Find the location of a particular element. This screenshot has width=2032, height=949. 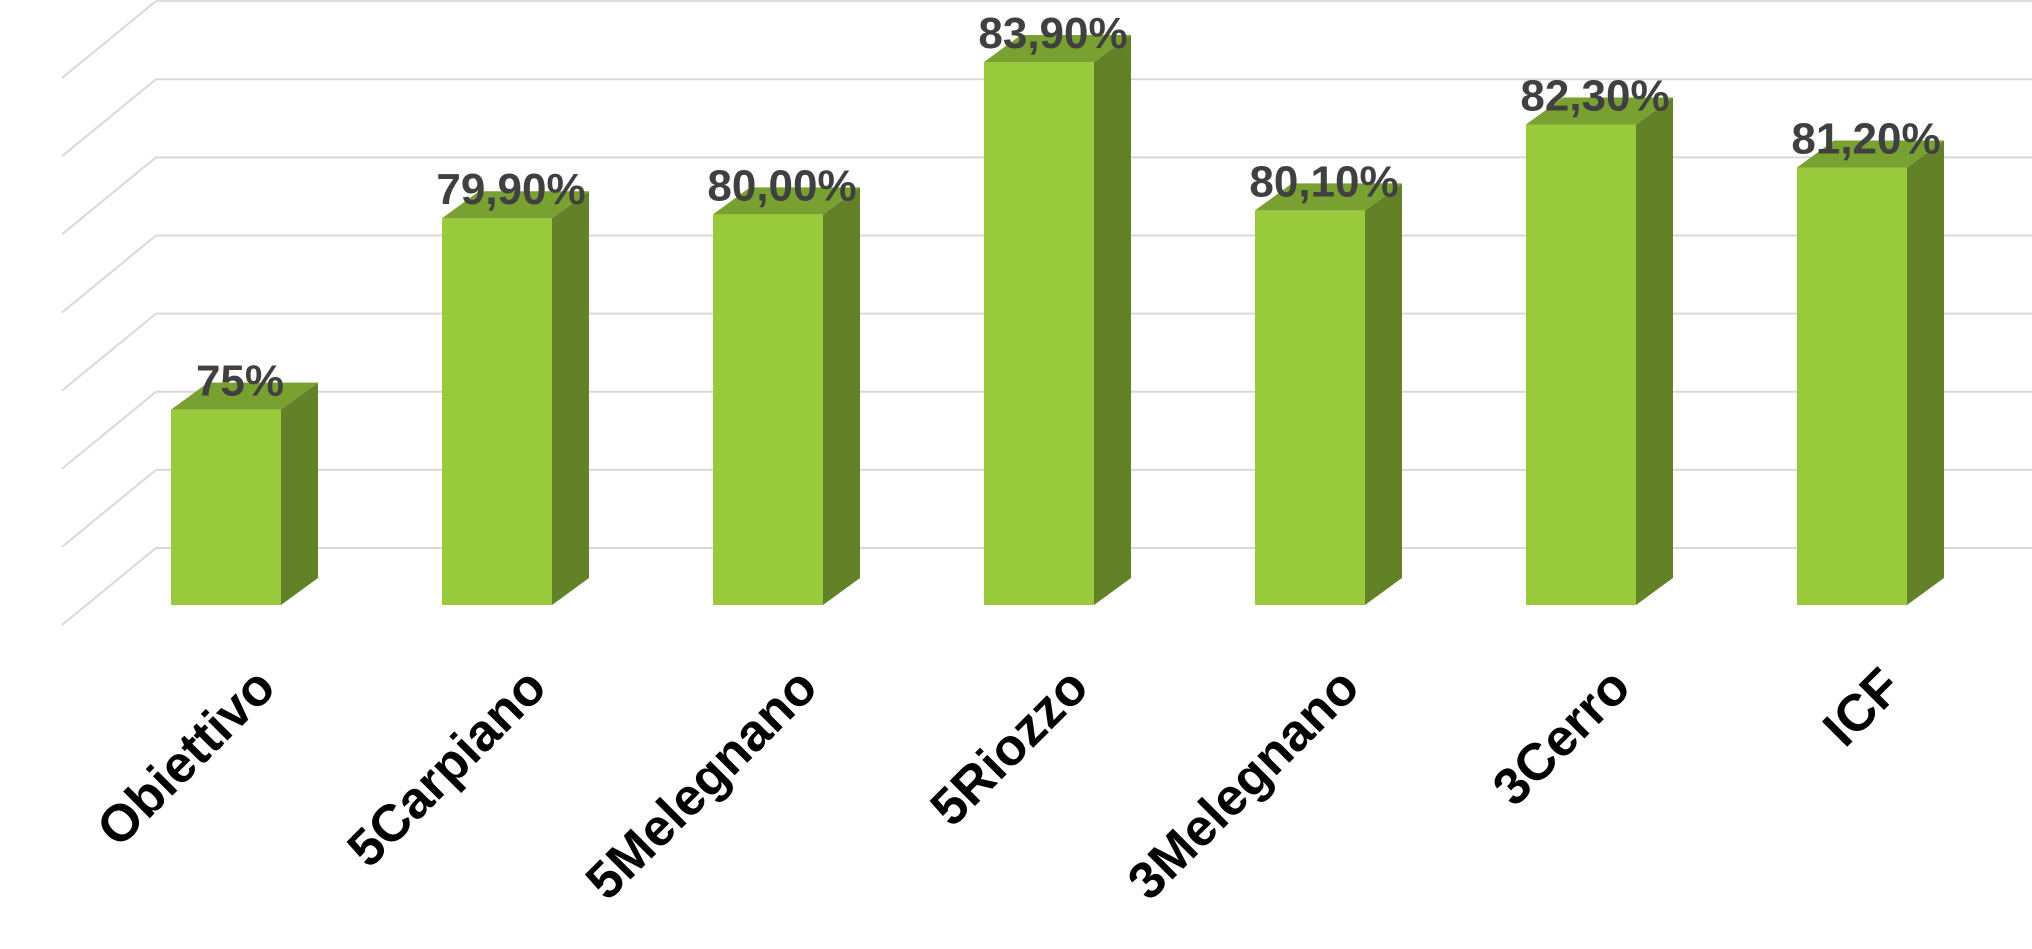

category-label: ICF is located at coordinates (1862, 707).